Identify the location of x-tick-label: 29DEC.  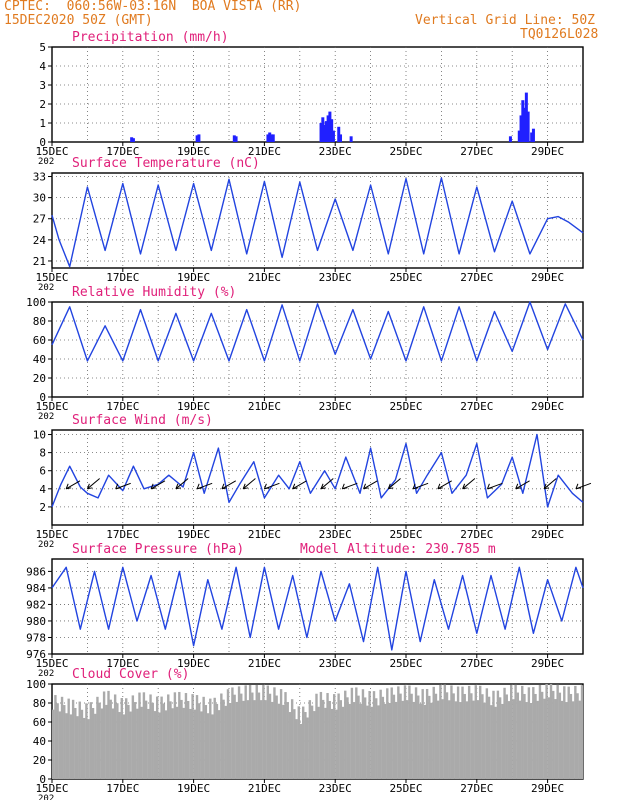
(547, 151).